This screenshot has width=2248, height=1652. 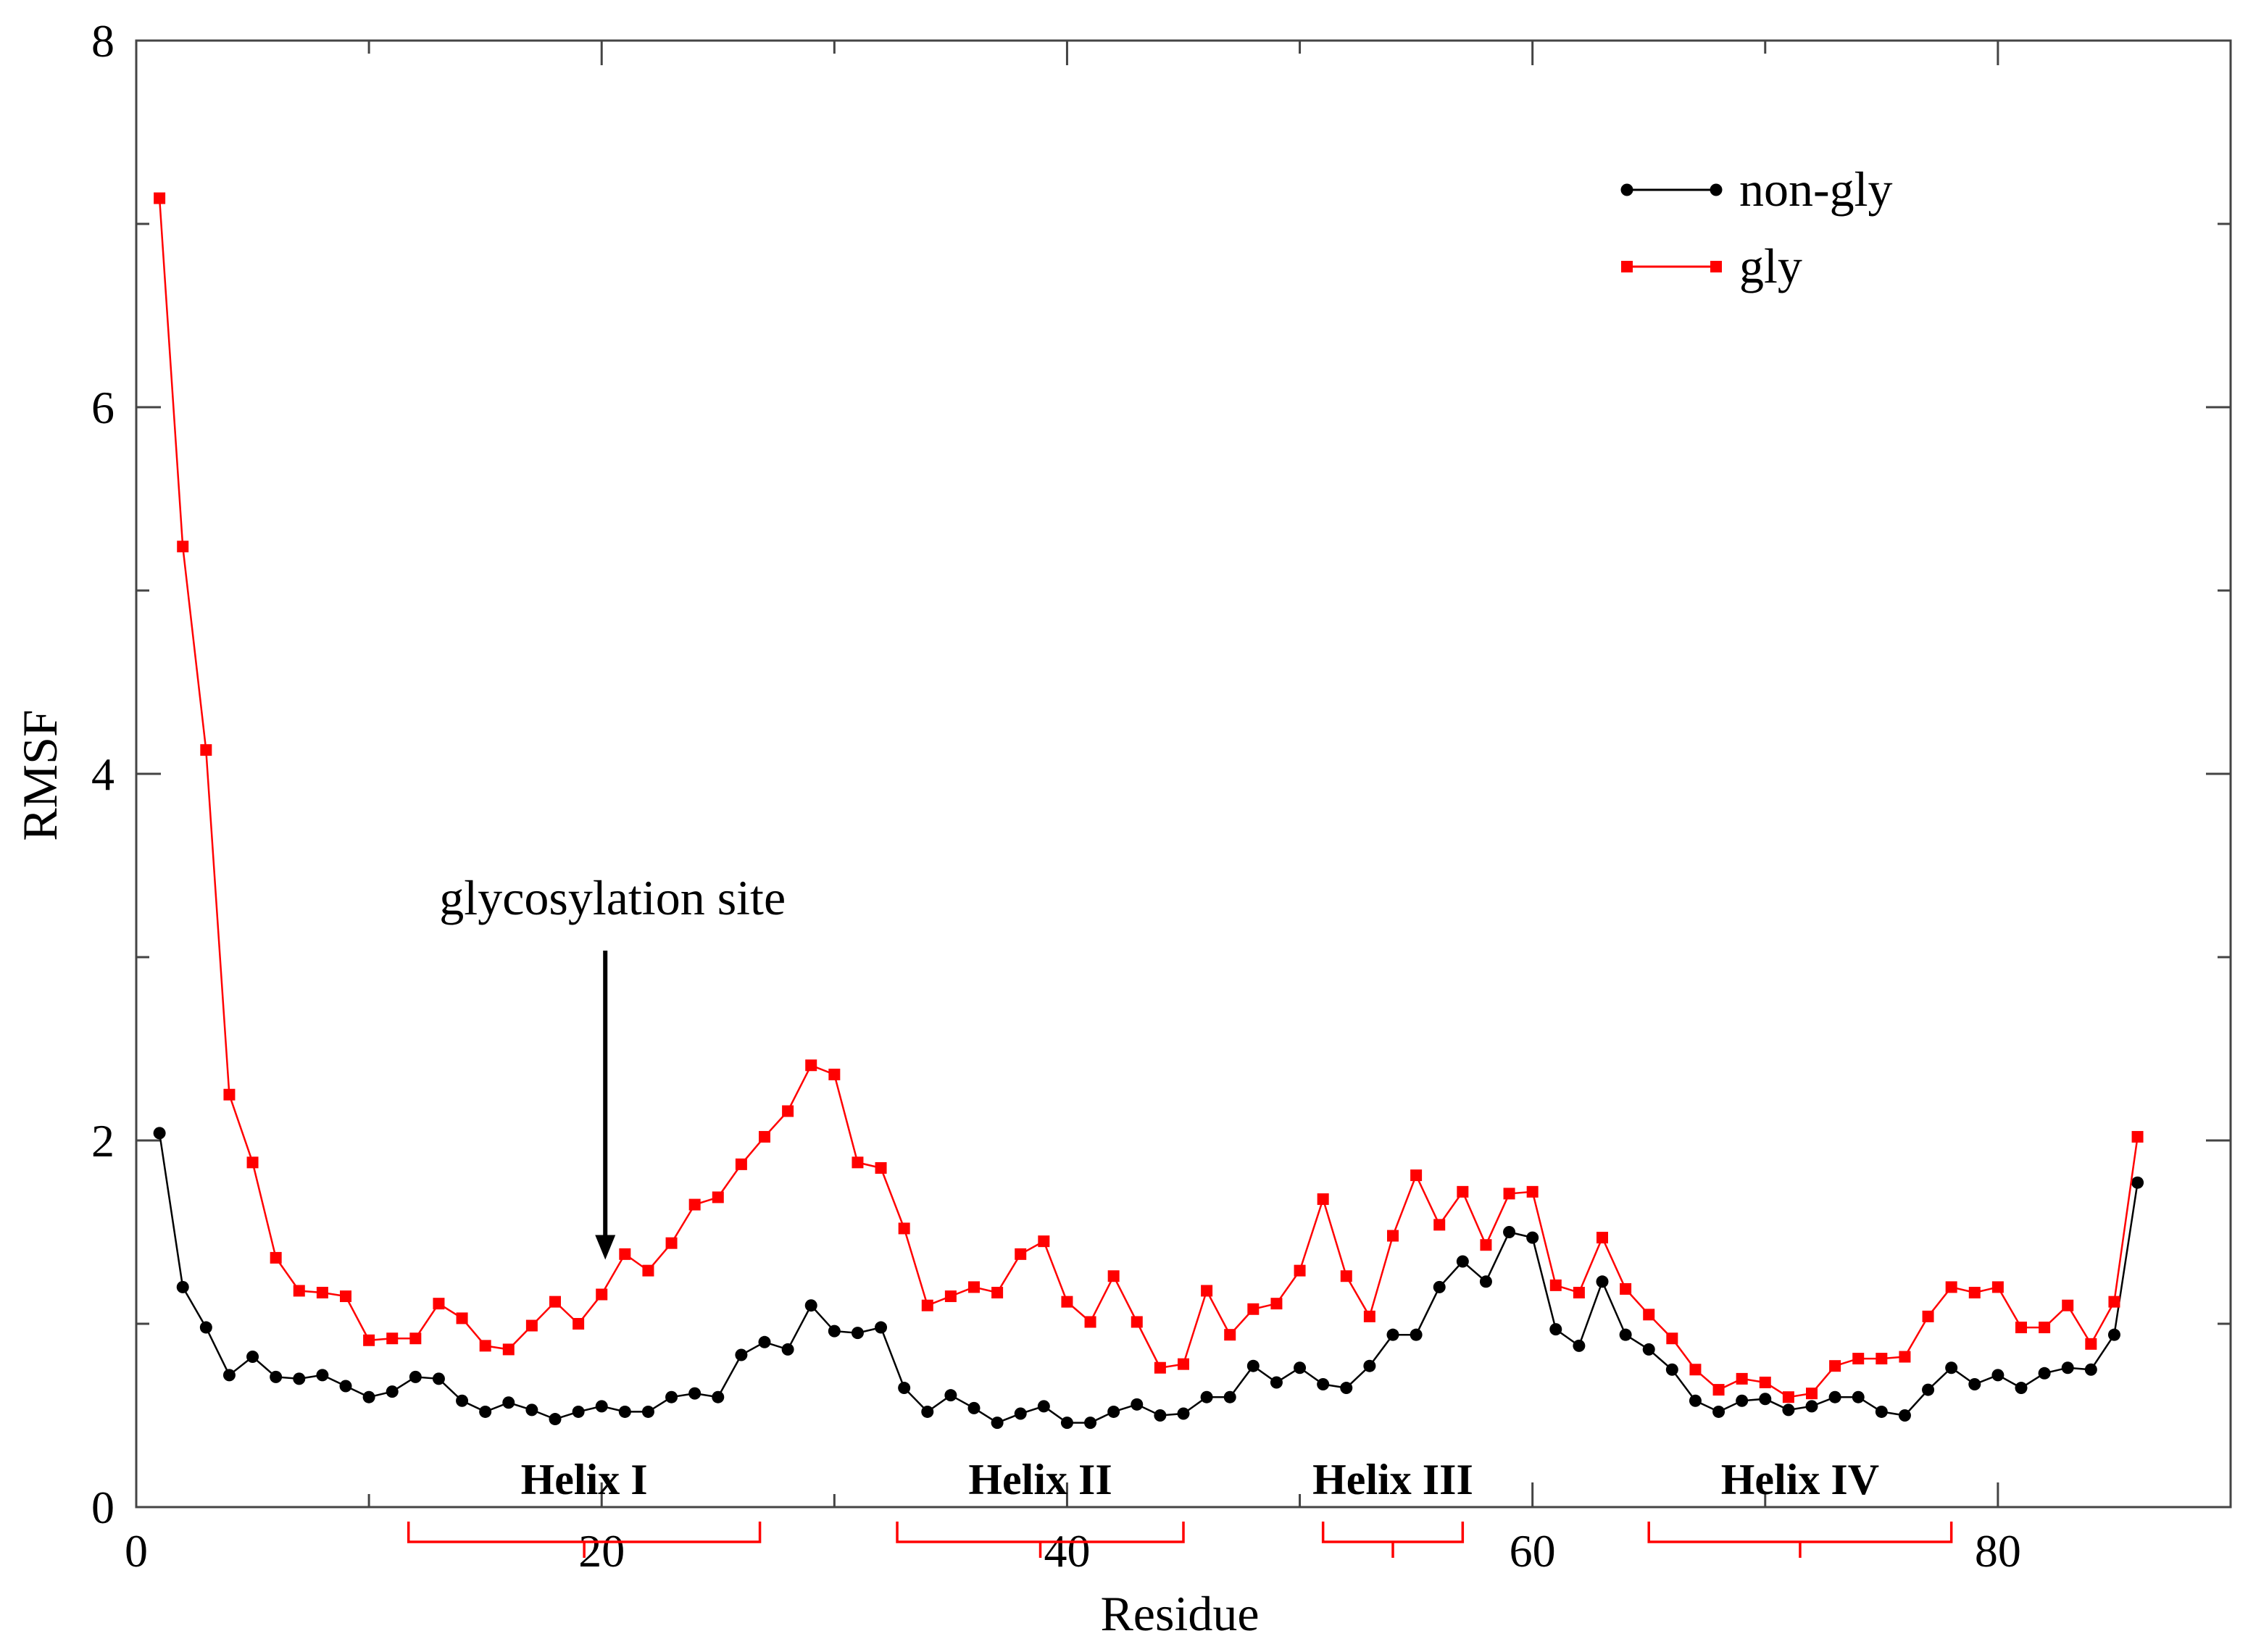 What do you see at coordinates (606, 1247) in the screenshot?
I see `glycosylation-arrow-head` at bounding box center [606, 1247].